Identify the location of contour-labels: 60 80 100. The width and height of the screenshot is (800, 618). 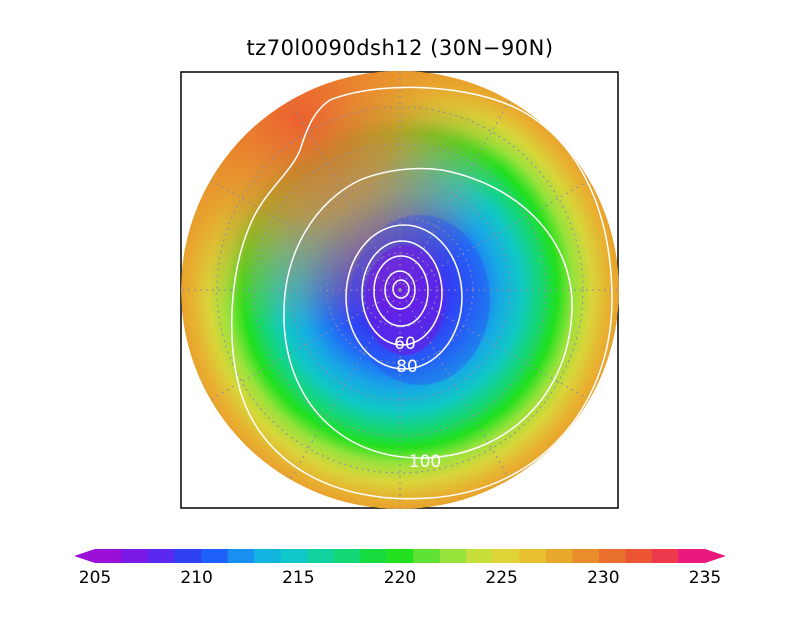
(417, 403).